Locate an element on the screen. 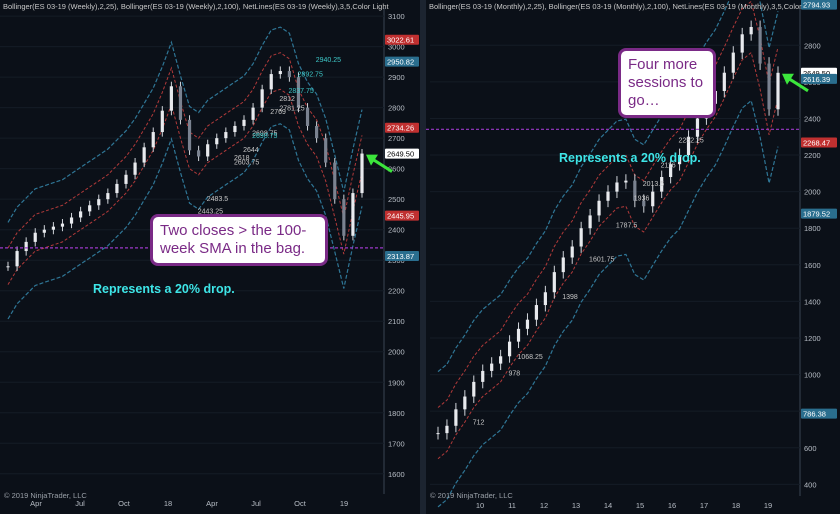 This screenshot has height=514, width=840. y-tick-label: 2600 is located at coordinates (396, 169).